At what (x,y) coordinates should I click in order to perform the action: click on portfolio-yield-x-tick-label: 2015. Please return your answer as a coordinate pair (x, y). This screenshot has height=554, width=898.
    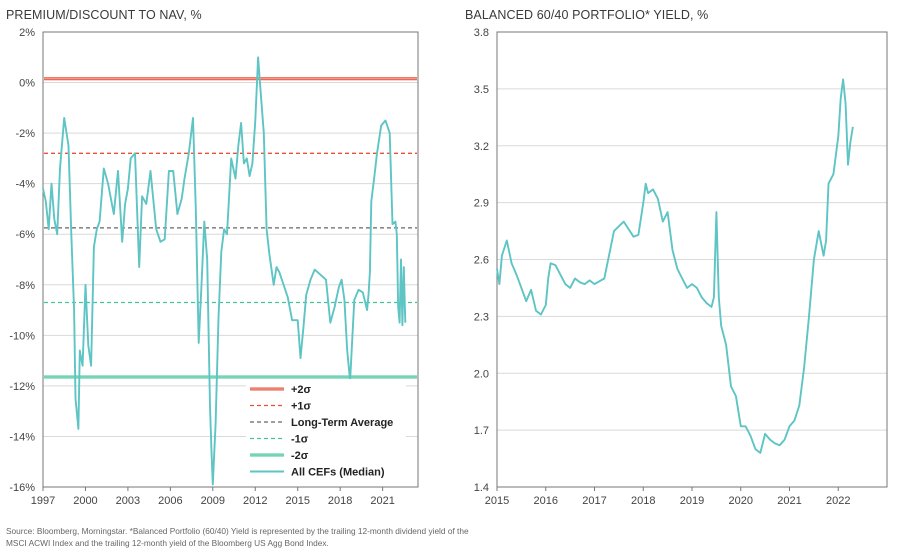
    Looking at the image, I should click on (497, 501).